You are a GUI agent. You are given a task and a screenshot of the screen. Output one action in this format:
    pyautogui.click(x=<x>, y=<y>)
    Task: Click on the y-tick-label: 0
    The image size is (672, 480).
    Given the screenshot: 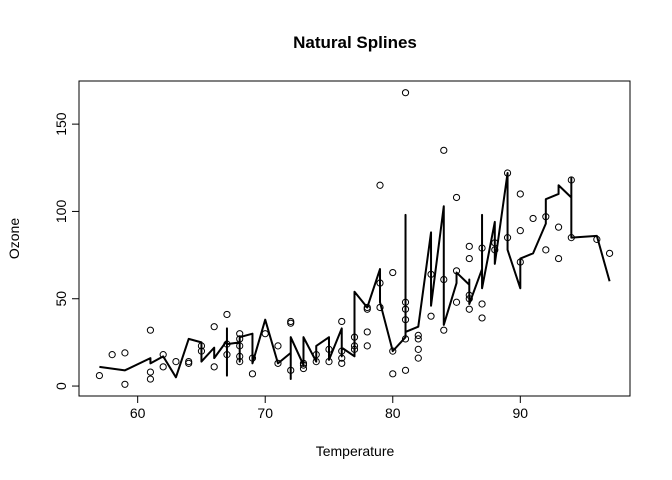 What is the action you would take?
    pyautogui.click(x=61, y=386)
    